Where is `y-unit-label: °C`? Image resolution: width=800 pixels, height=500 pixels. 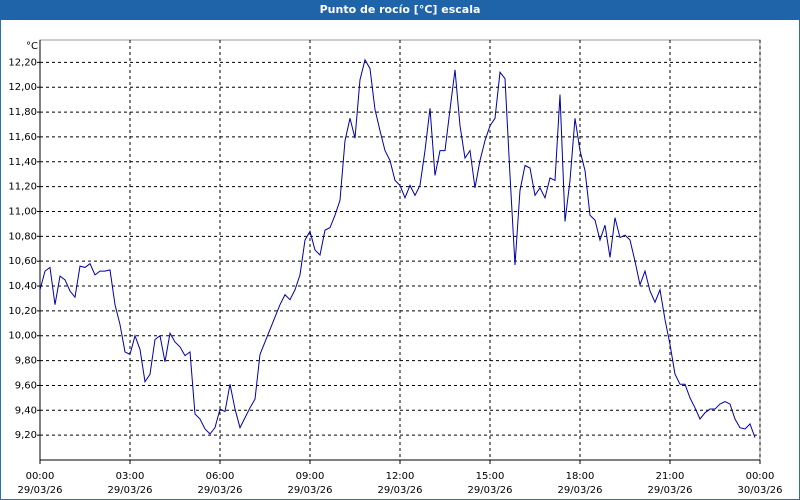 y-unit-label: °C is located at coordinates (32, 46).